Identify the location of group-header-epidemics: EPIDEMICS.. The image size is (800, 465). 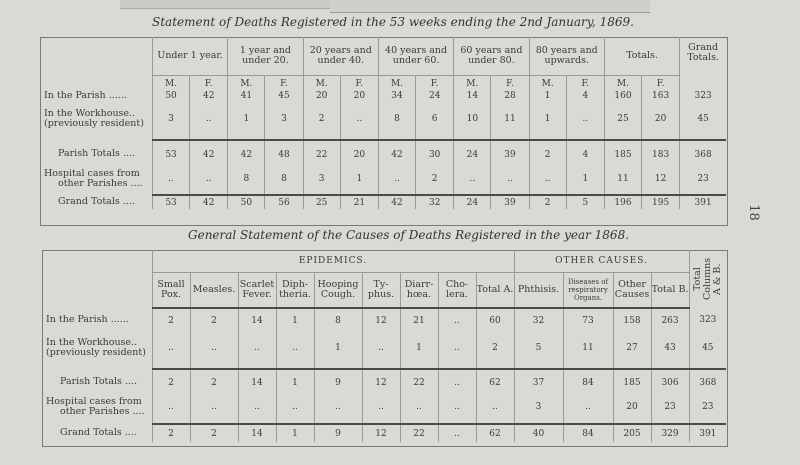
(333, 261).